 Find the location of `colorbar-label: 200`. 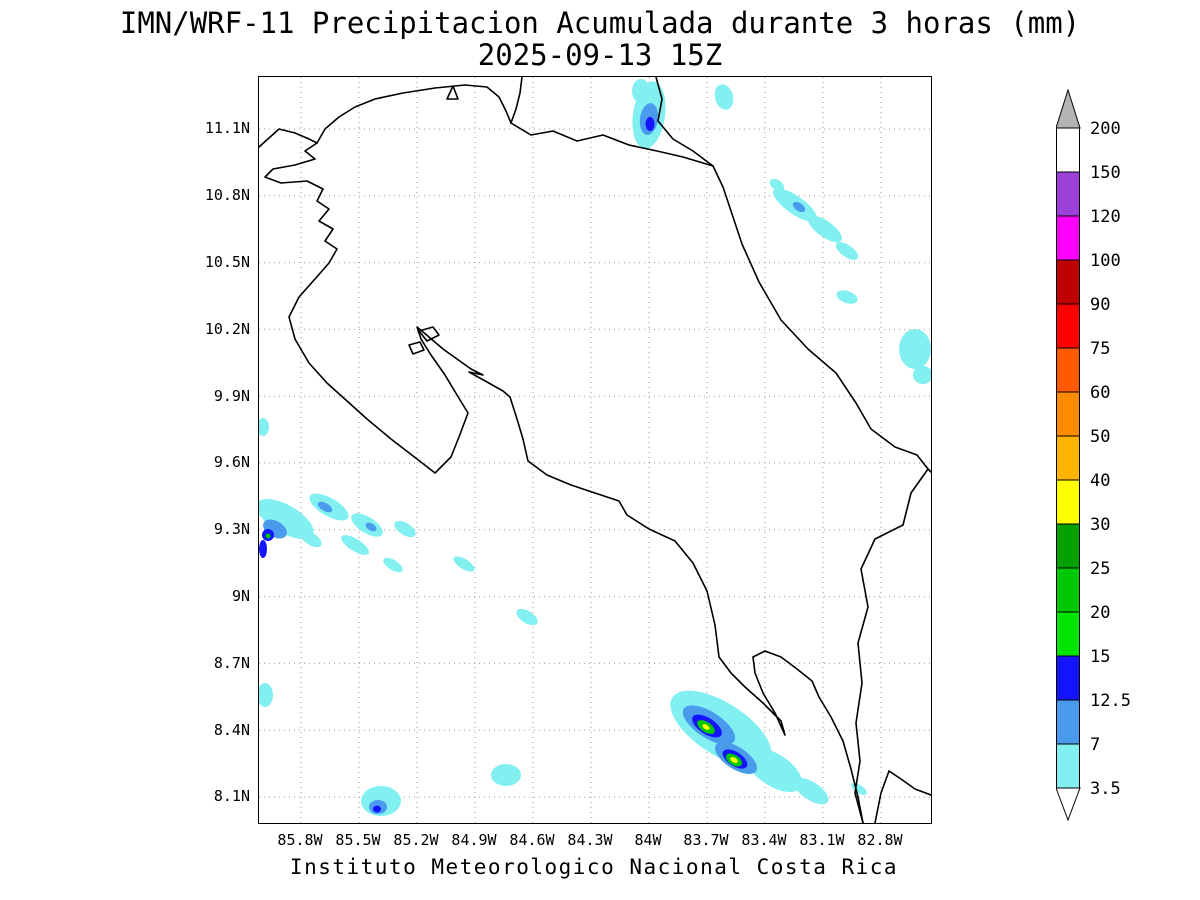

colorbar-label: 200 is located at coordinates (1105, 129).